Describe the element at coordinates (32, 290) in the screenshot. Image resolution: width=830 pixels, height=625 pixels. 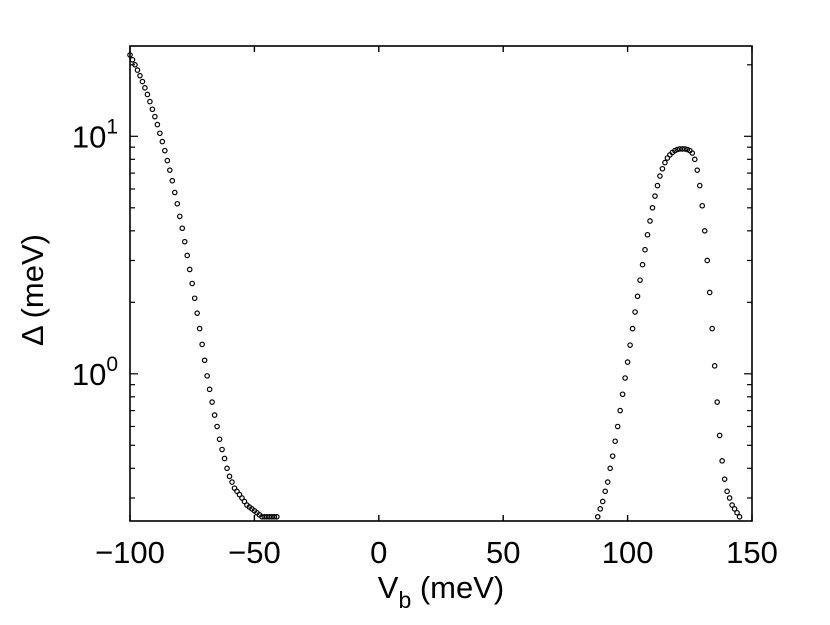
I see `y-axis-label: Δ (meV)` at that location.